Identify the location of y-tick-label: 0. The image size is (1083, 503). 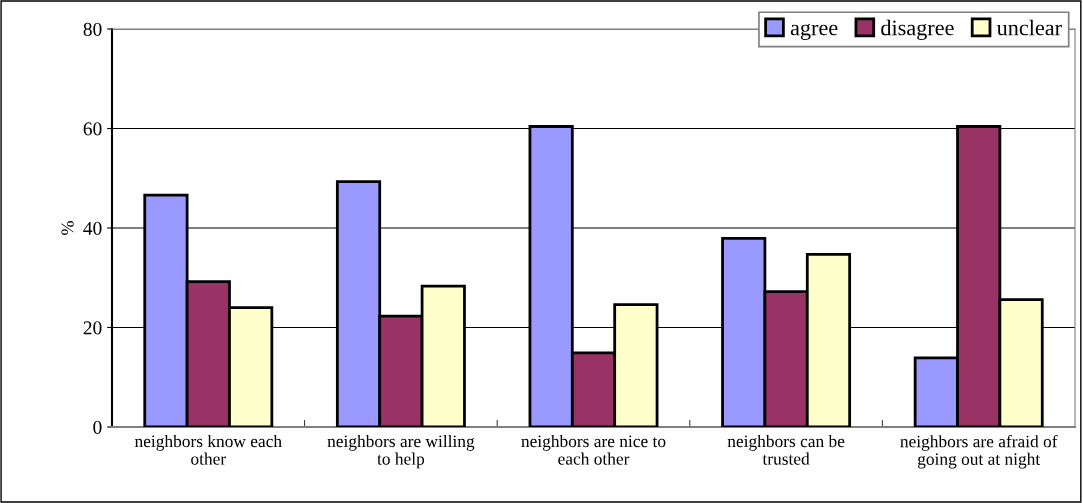
(97, 427).